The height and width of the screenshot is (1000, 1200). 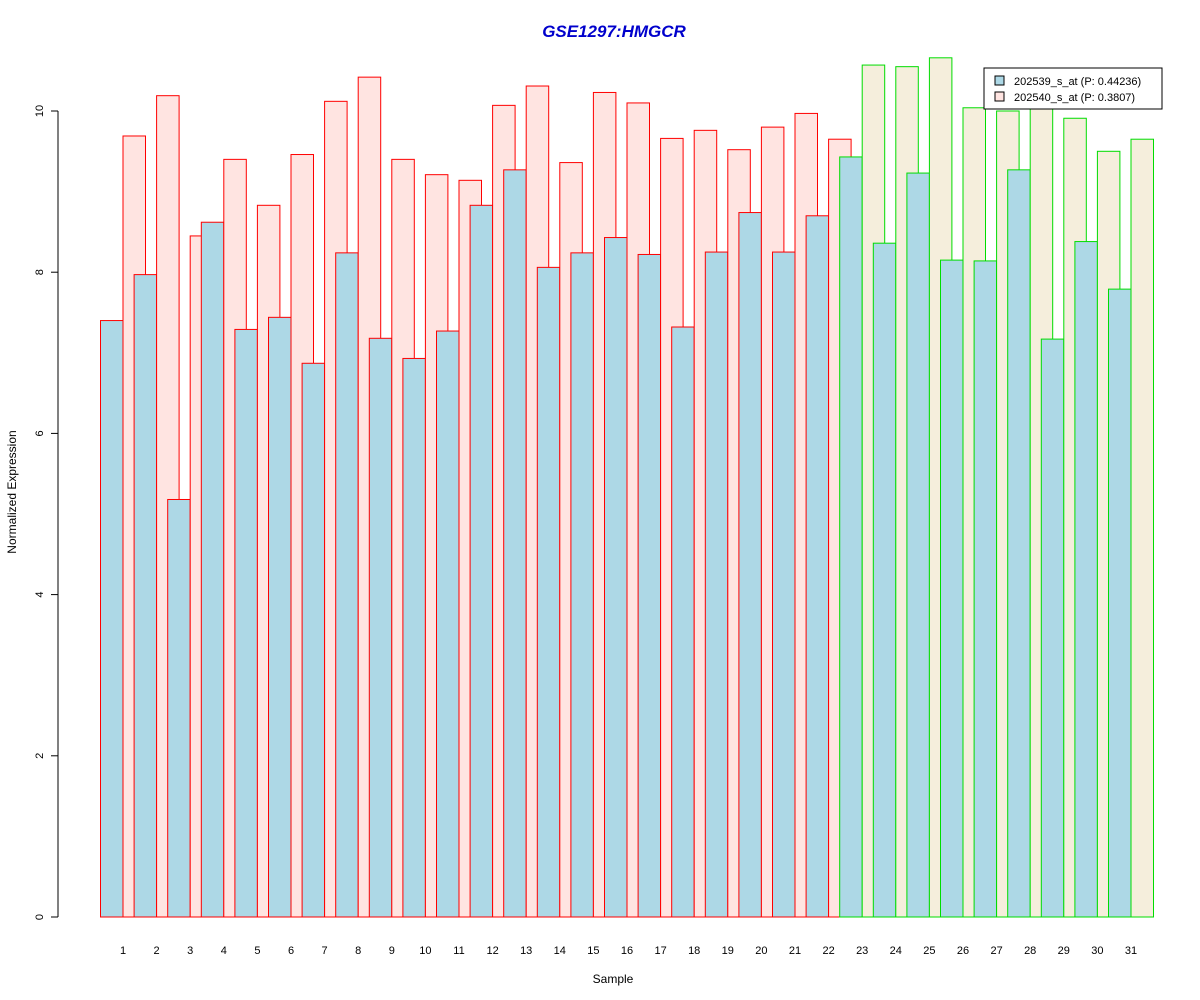 I want to click on x-tick-label: 16, so click(x=627, y=951).